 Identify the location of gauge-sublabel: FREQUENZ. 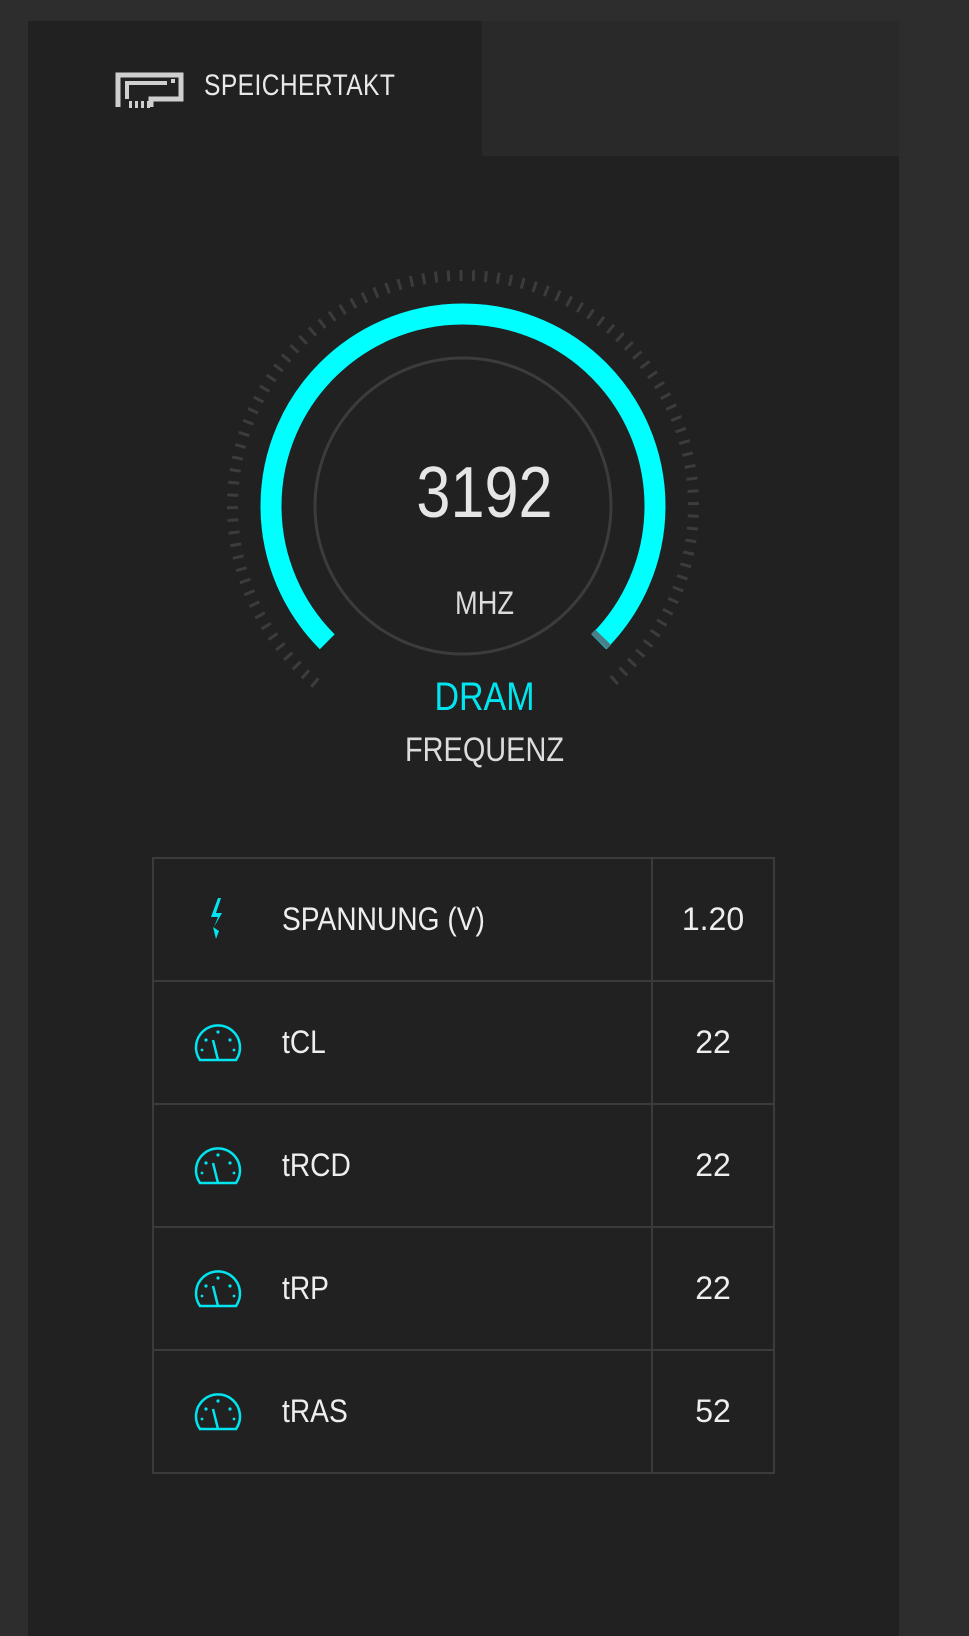
(484, 750).